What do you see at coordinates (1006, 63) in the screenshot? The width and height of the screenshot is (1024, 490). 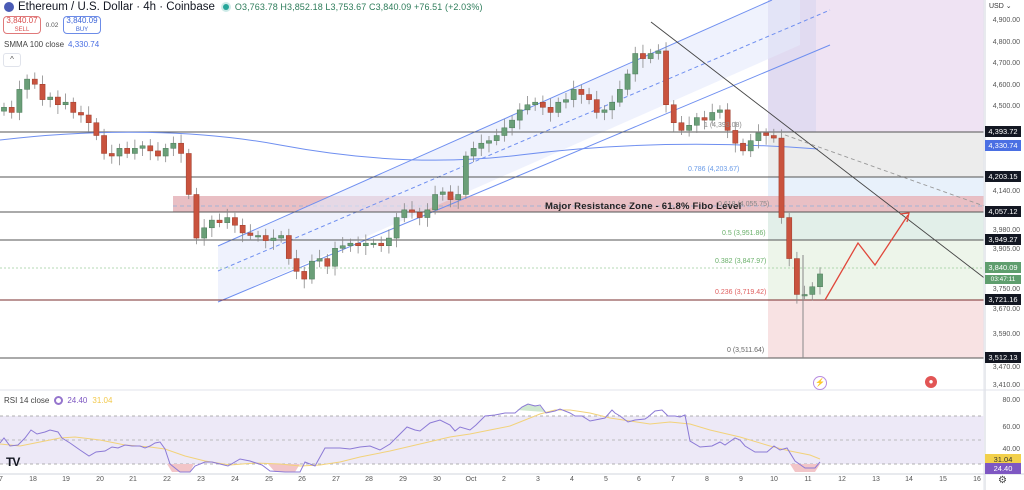 I see `price-tick: 4,700.00` at bounding box center [1006, 63].